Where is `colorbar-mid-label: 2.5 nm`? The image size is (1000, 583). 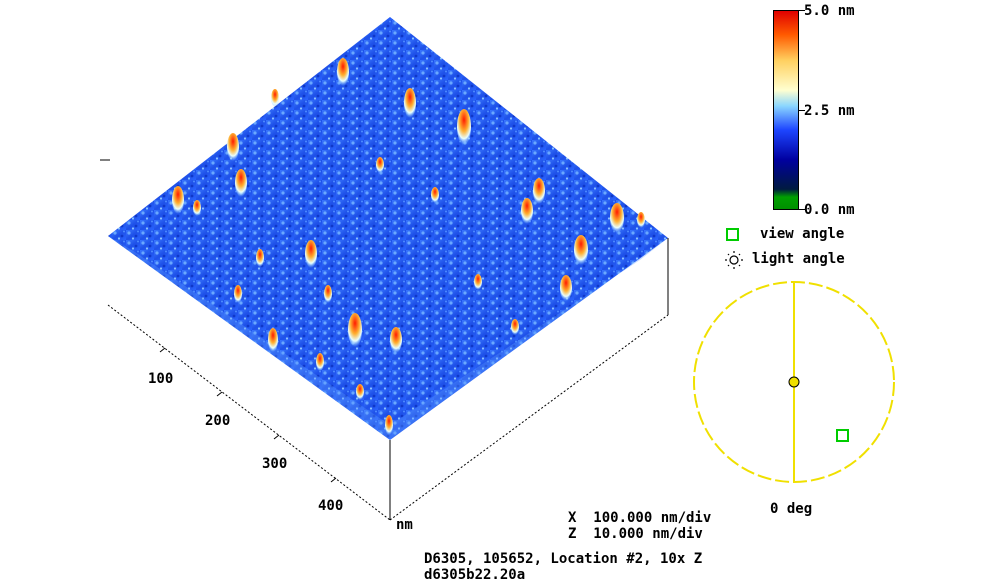
colorbar-mid-label: 2.5 nm is located at coordinates (829, 111).